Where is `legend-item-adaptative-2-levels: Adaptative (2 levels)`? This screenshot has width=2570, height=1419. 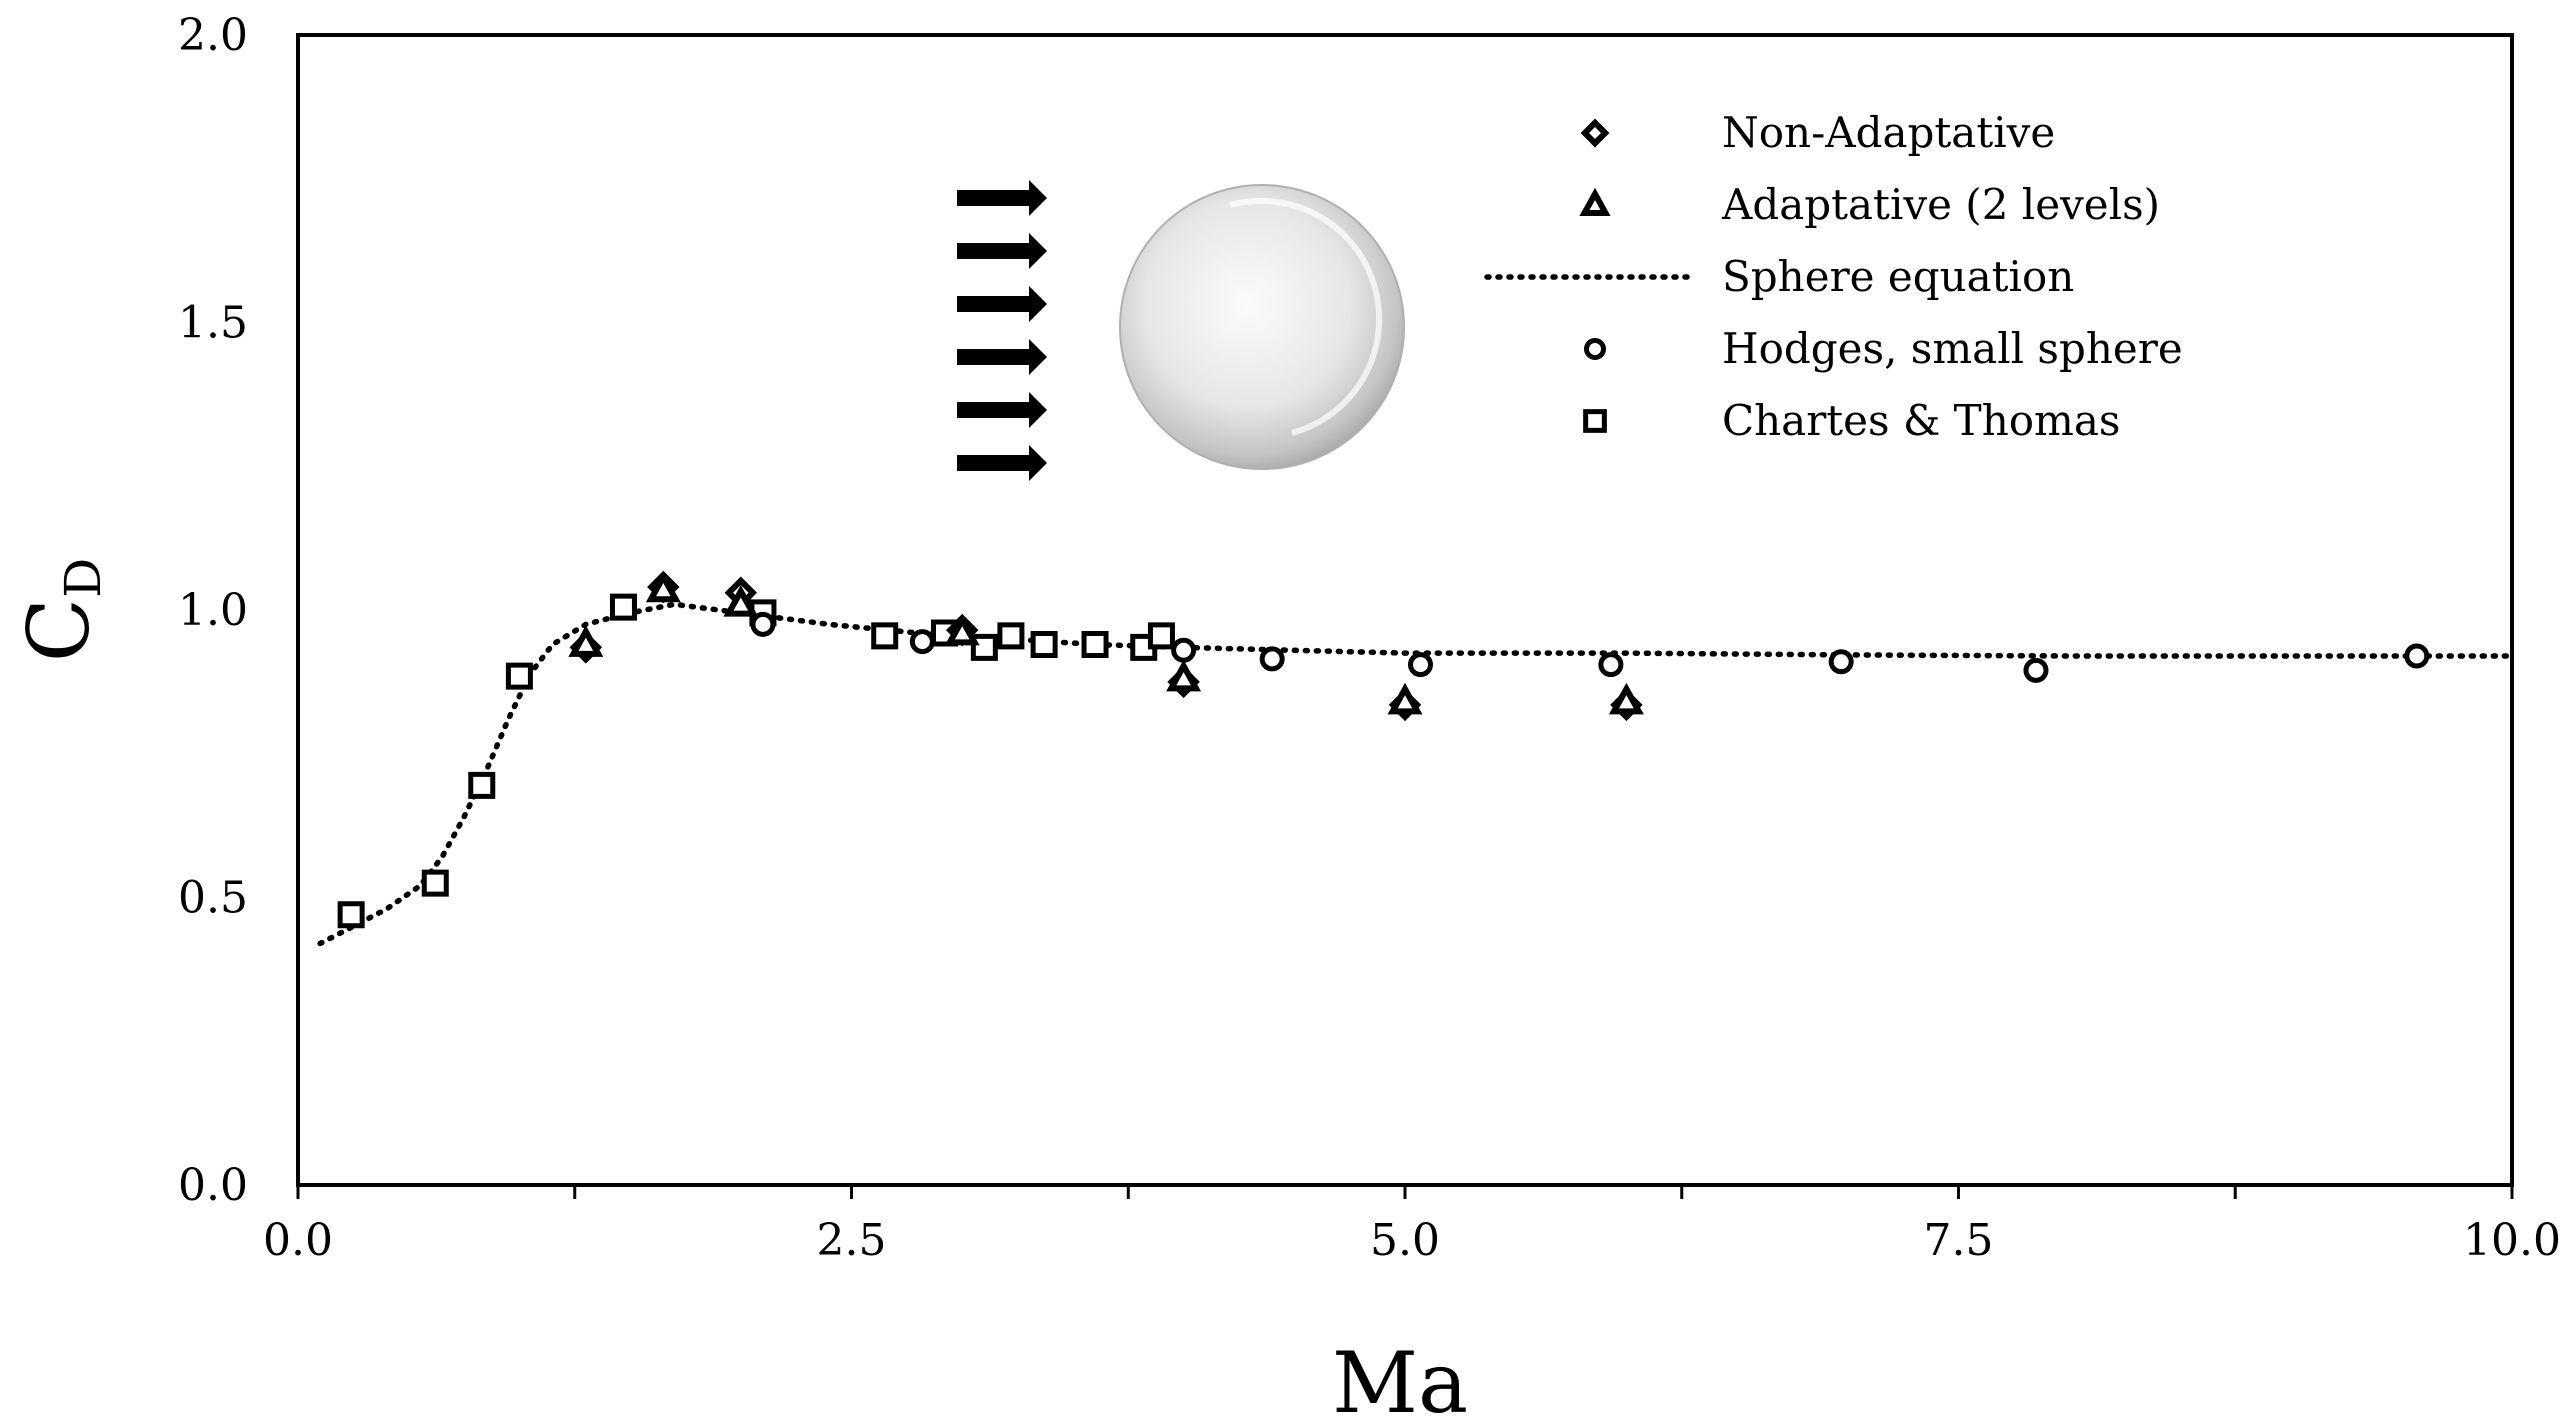
legend-item-adaptative-2-levels: Adaptative (2 levels) is located at coordinates (1869, 204).